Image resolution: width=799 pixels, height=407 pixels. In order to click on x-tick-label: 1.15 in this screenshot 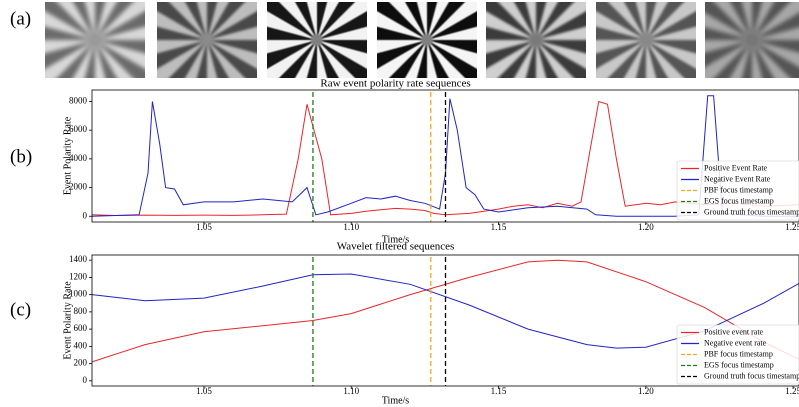, I will do `click(499, 391)`.